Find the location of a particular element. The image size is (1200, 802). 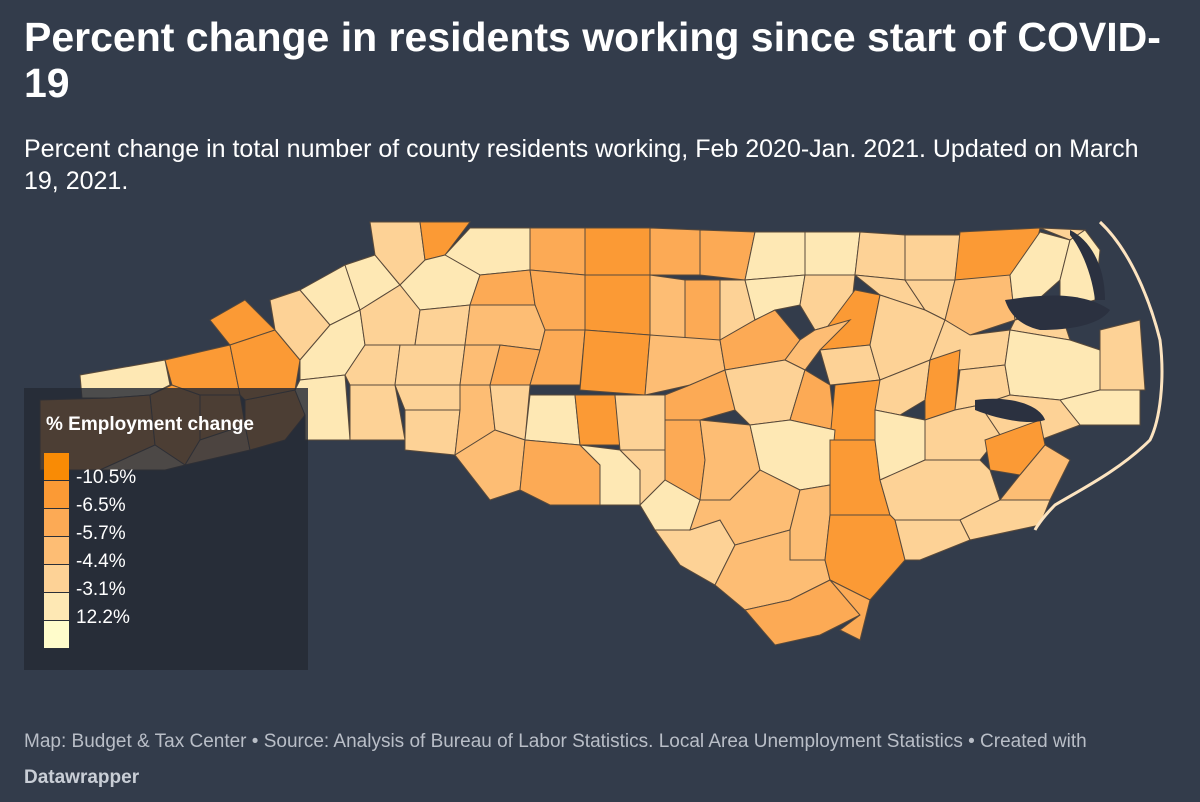

legend-label: -4.4% is located at coordinates (101, 561).